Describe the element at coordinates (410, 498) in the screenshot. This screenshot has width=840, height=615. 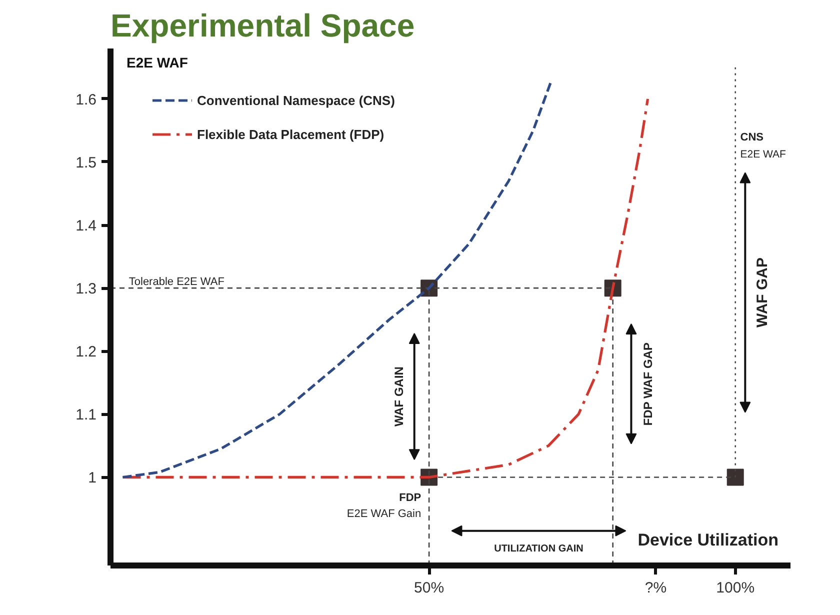
I see `annotation: FDP` at that location.